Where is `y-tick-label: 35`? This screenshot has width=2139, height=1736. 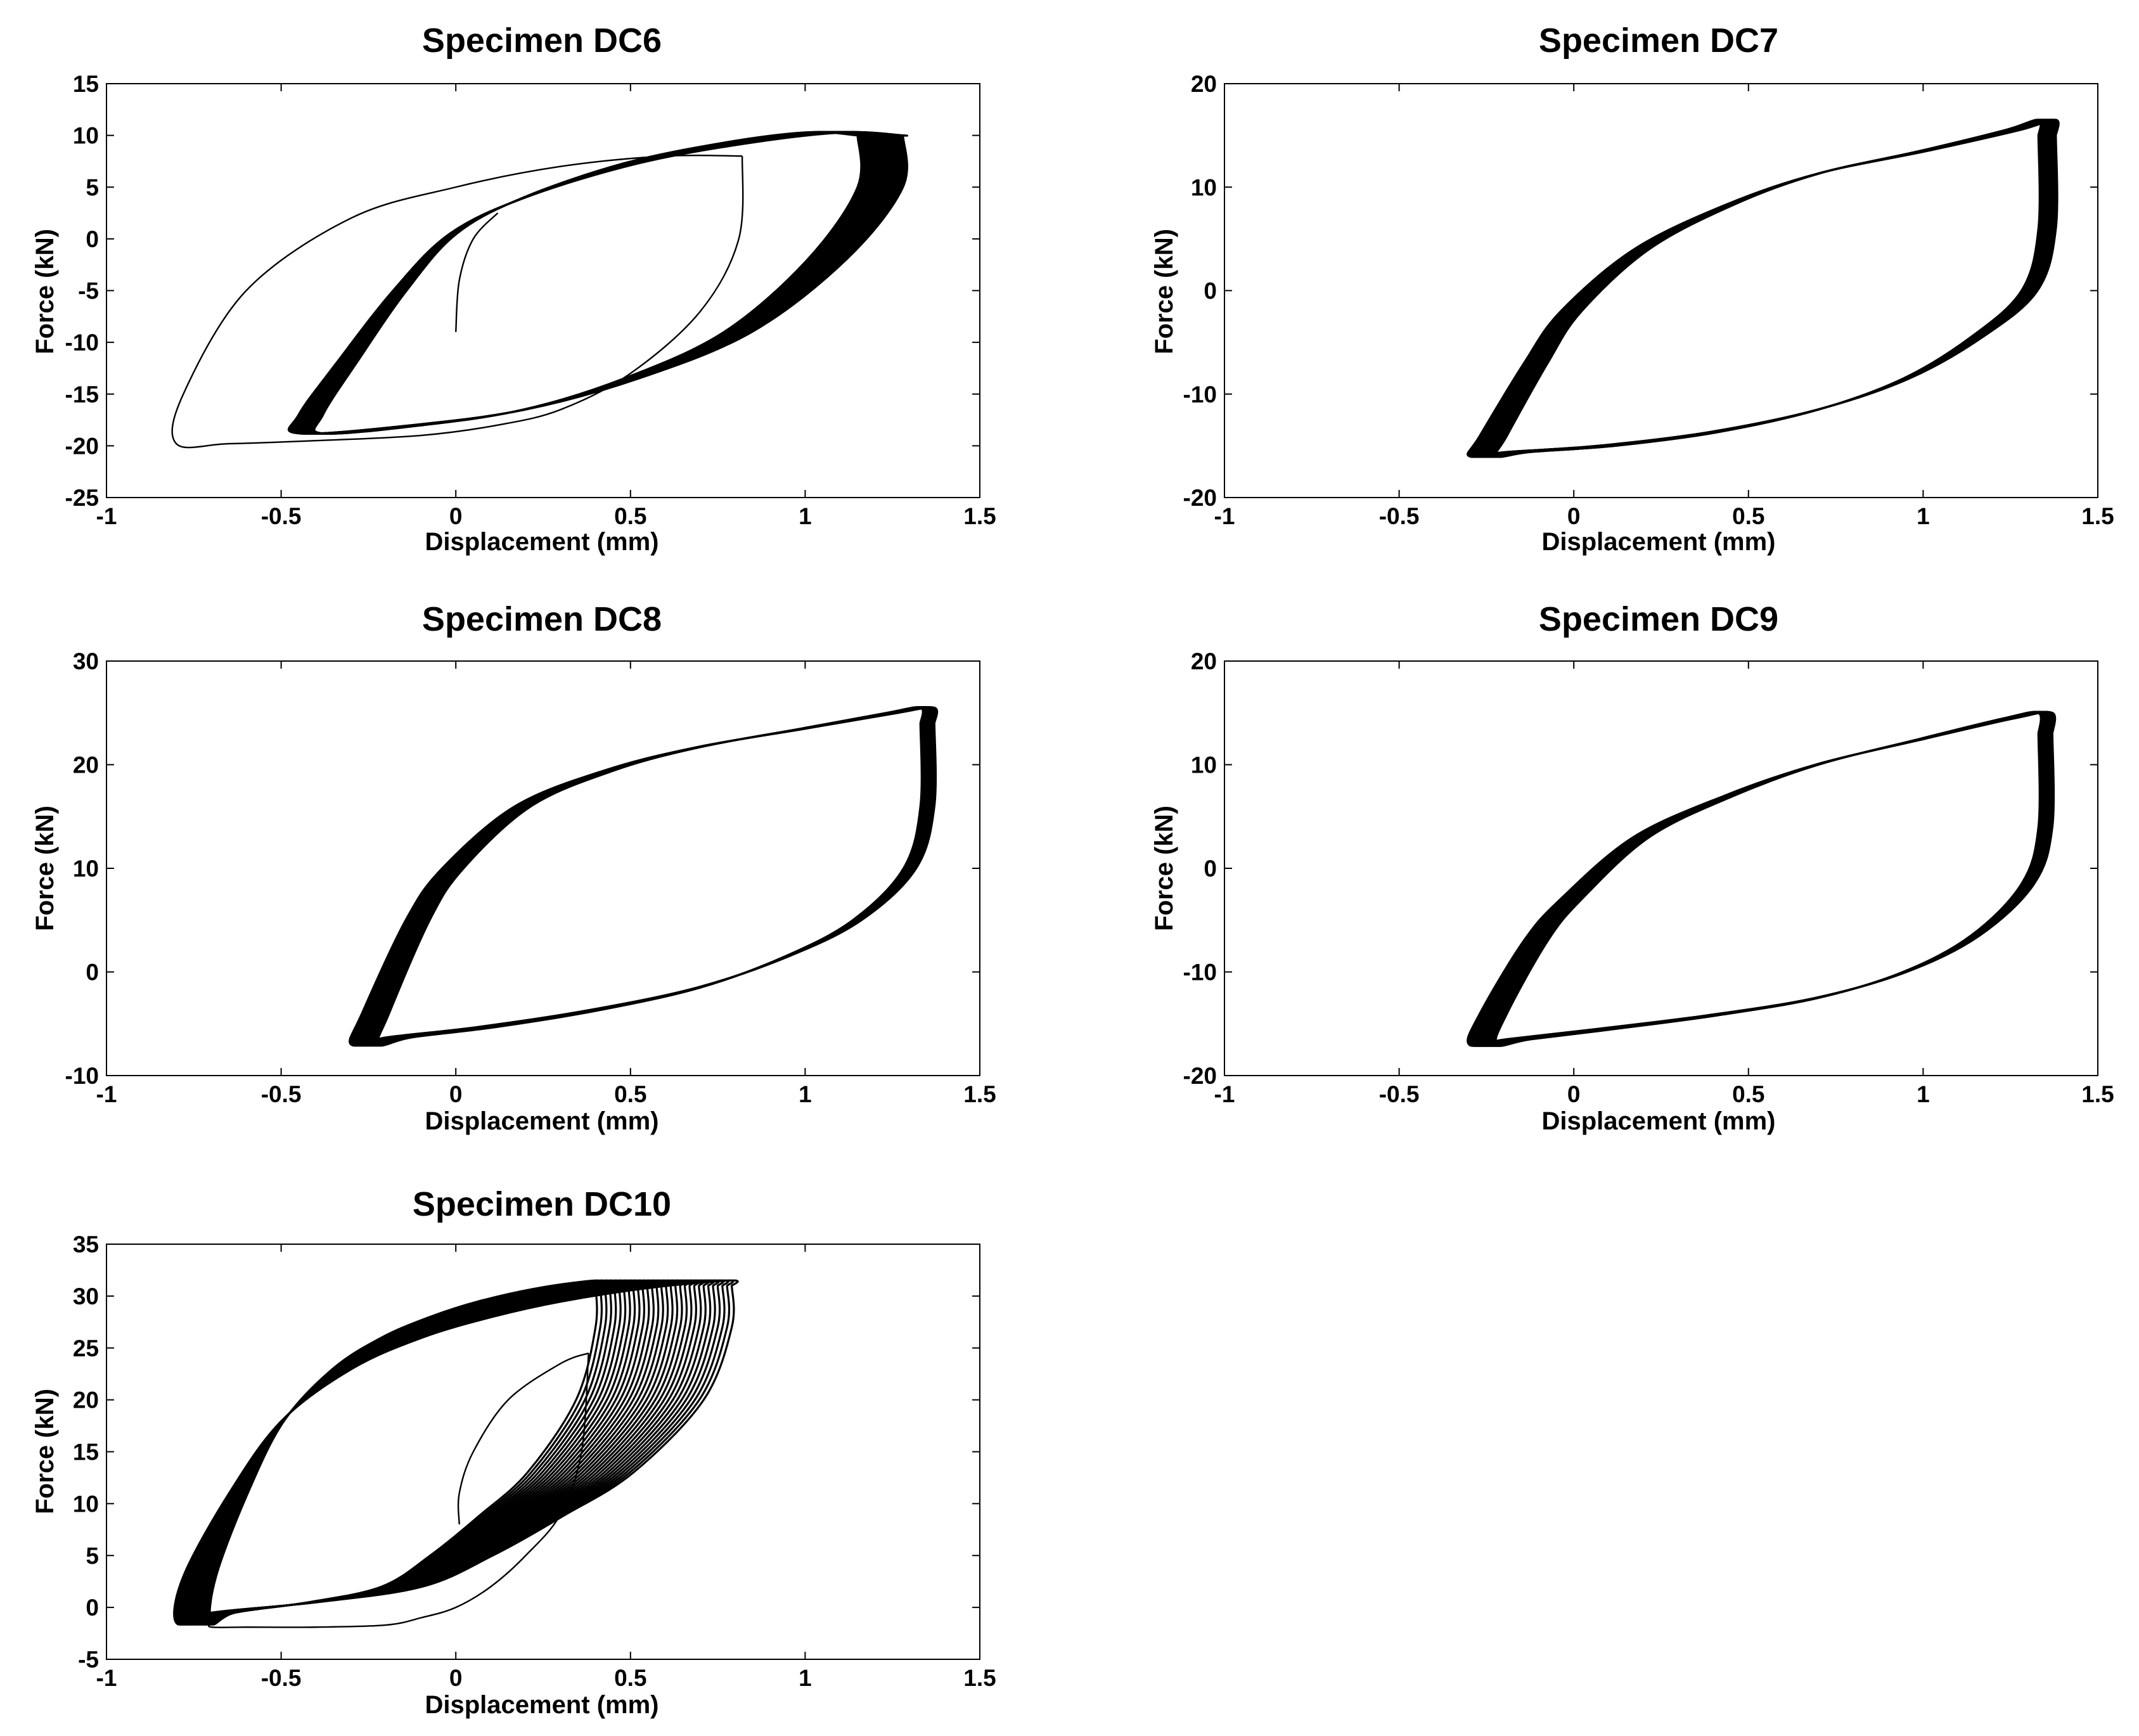 y-tick-label: 35 is located at coordinates (86, 1244).